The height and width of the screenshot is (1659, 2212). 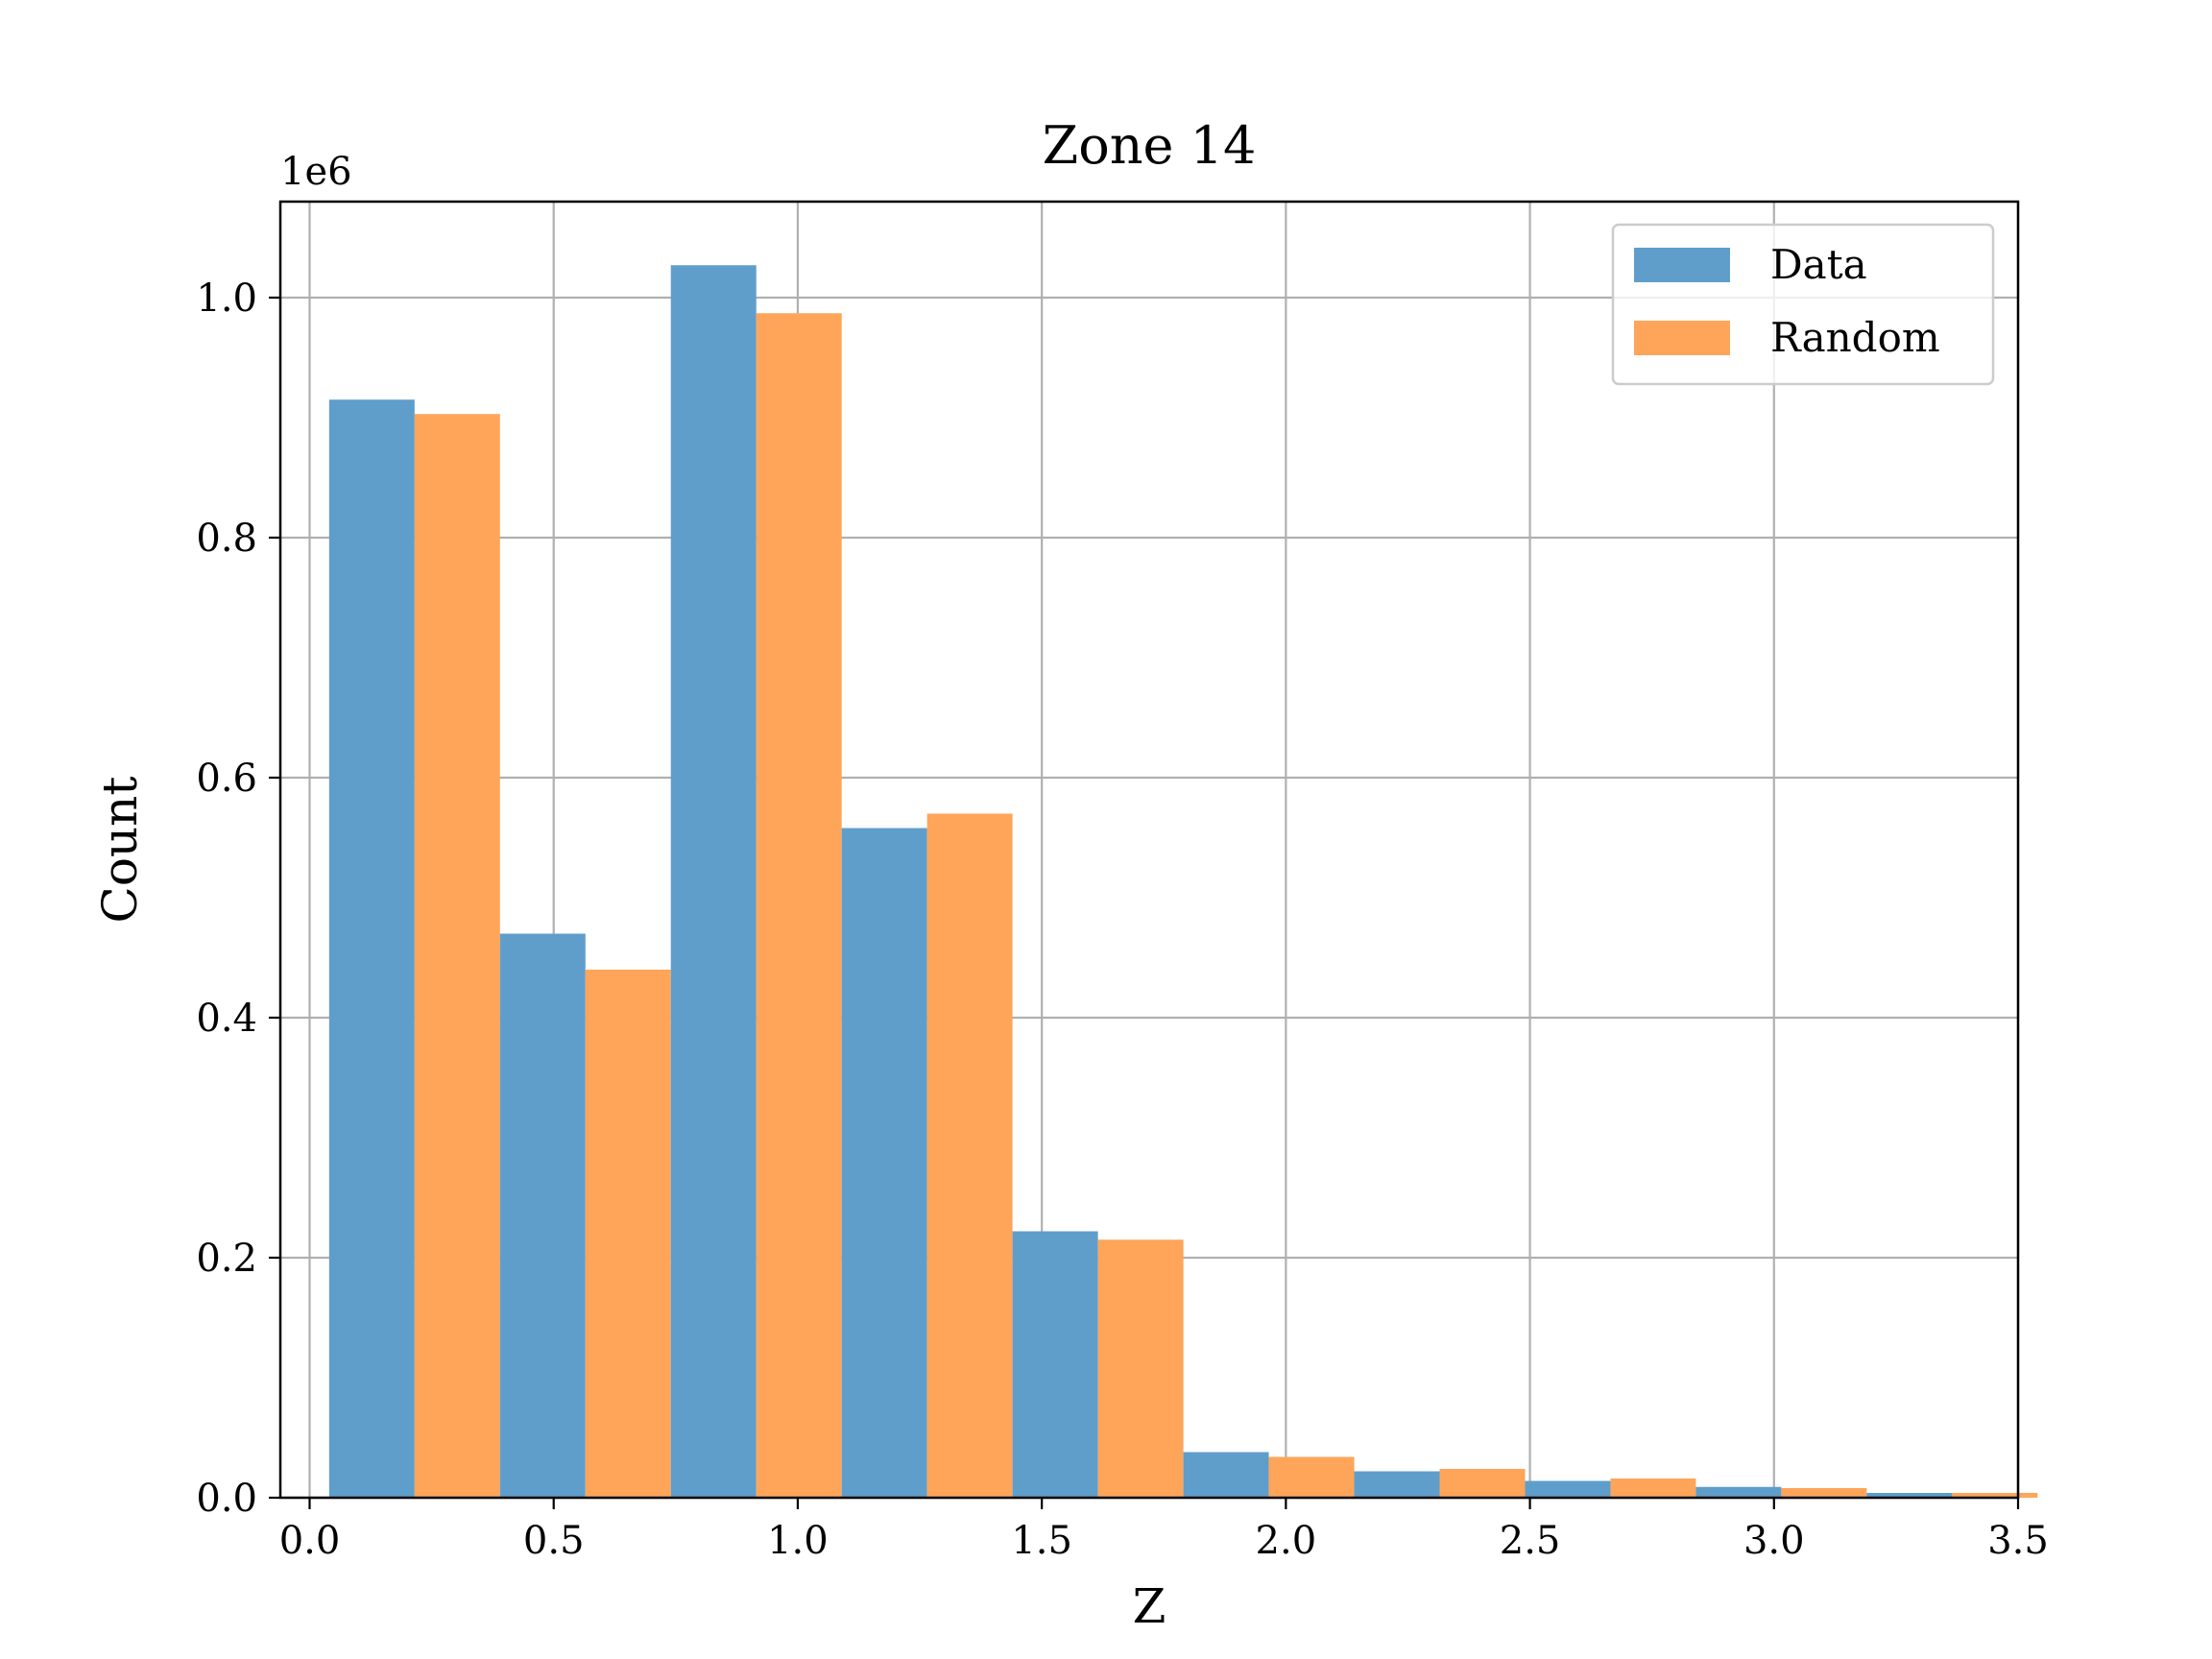 I want to click on x-tick-label: 0.5, so click(x=554, y=1541).